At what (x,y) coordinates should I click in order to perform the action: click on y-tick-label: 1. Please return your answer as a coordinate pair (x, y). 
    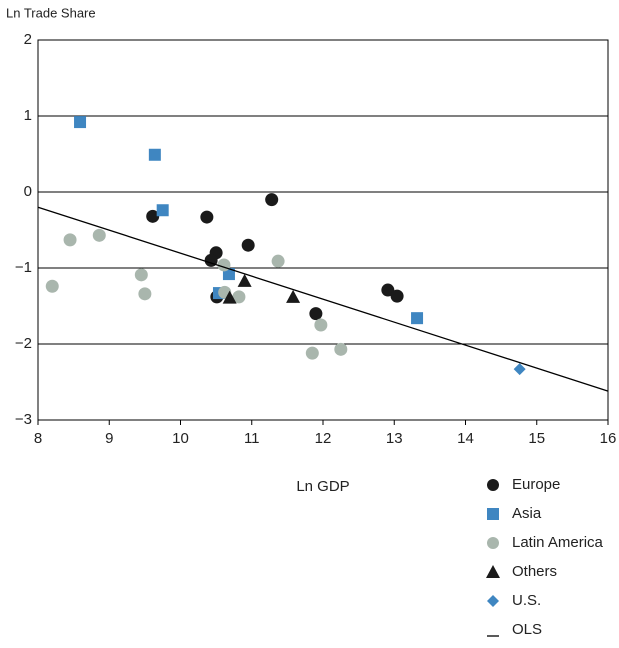
    Looking at the image, I should click on (28, 115).